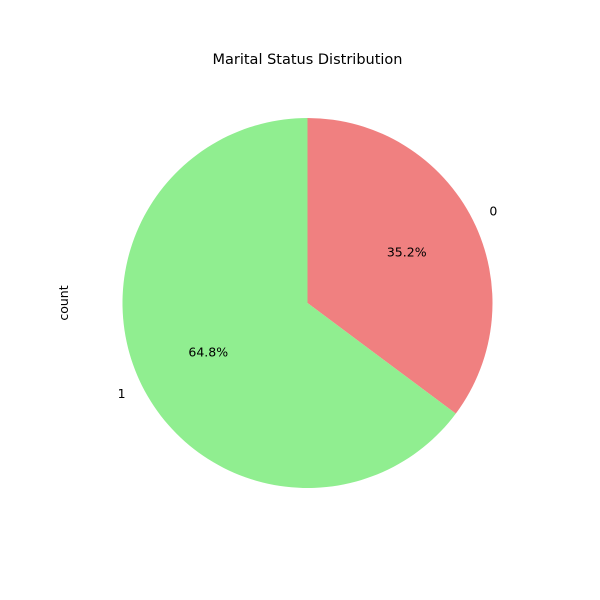 The width and height of the screenshot is (600, 600). What do you see at coordinates (493, 210) in the screenshot?
I see `pie-category-label-0: 0` at bounding box center [493, 210].